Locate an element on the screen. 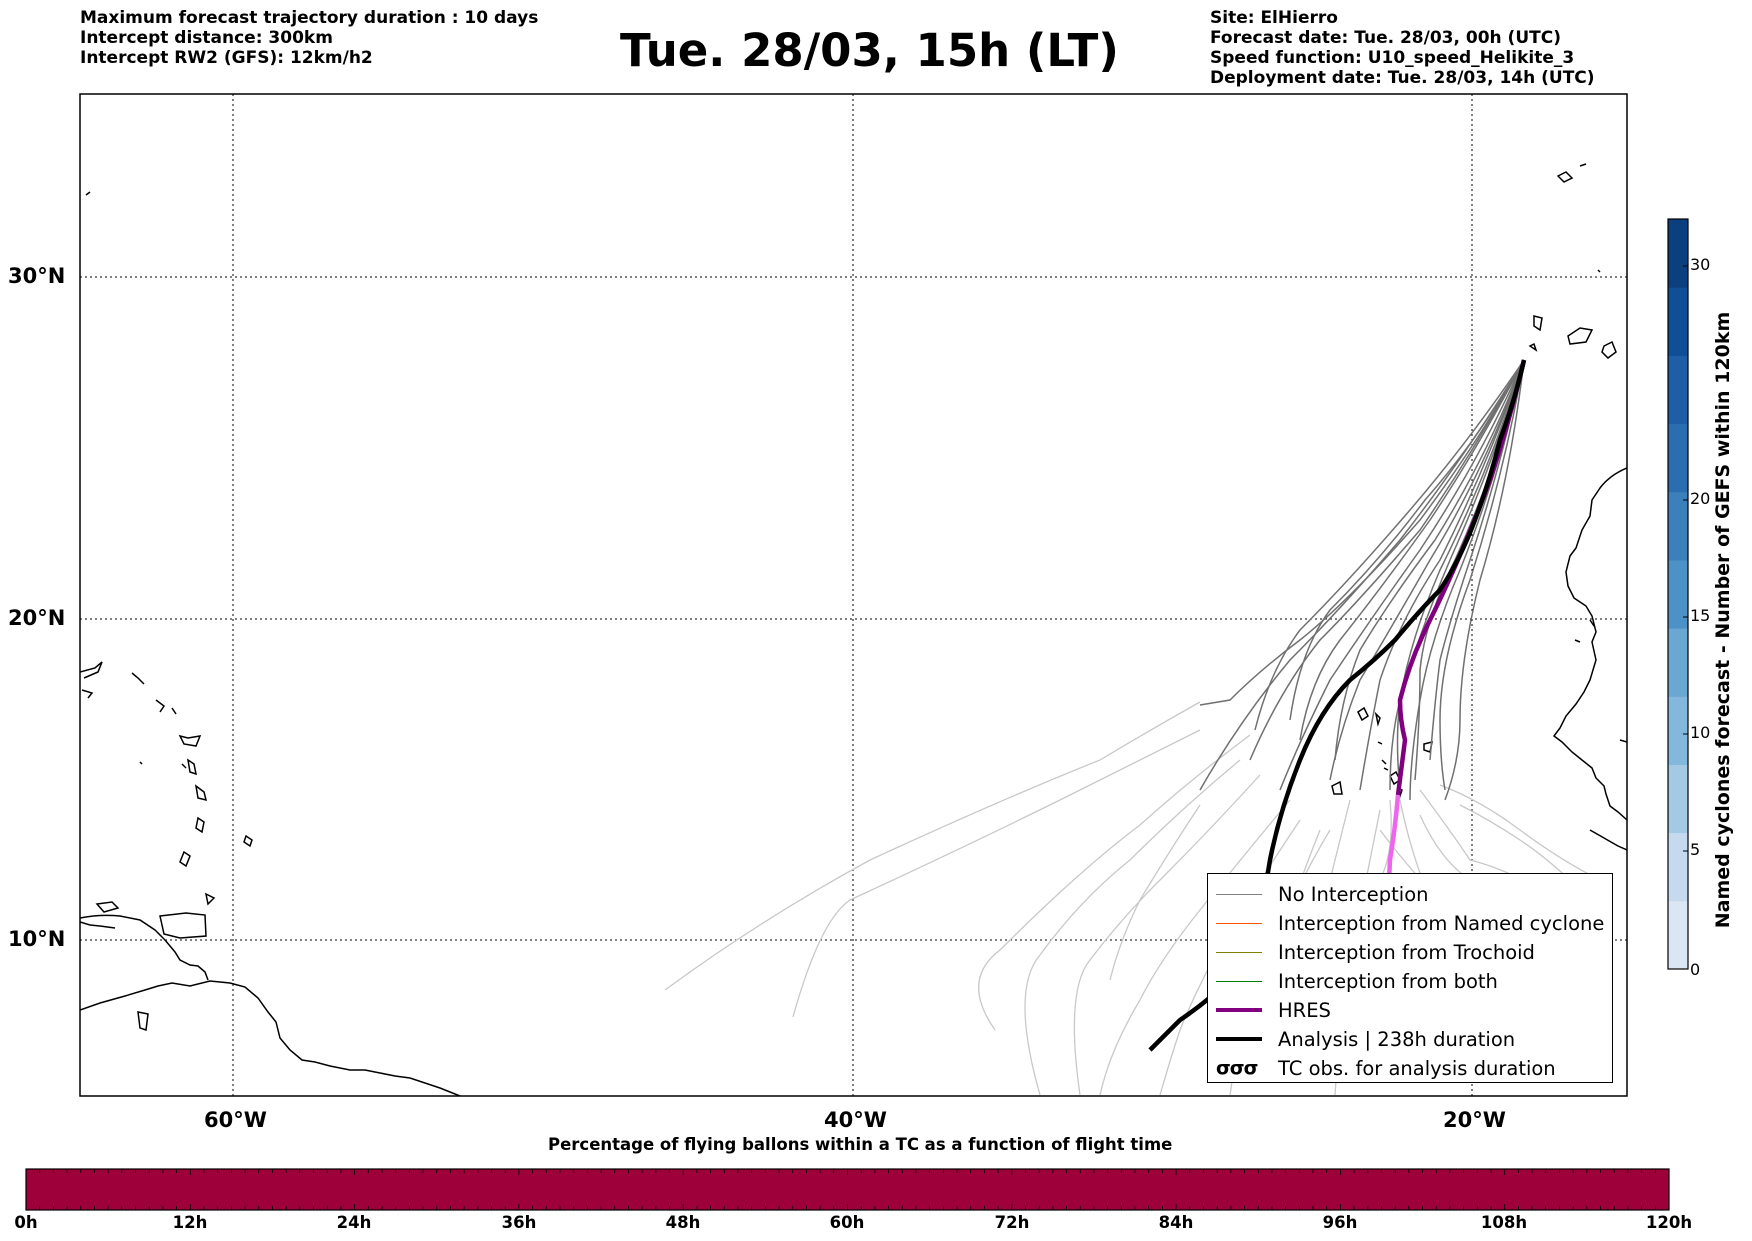  lat-label-10n: 10°N is located at coordinates (37, 939).